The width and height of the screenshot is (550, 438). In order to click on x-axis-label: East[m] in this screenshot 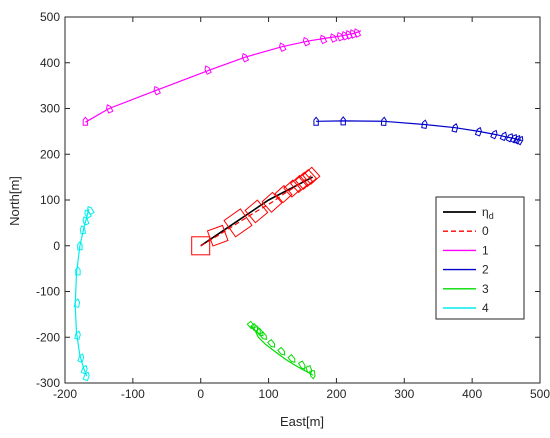, I will do `click(302, 421)`.